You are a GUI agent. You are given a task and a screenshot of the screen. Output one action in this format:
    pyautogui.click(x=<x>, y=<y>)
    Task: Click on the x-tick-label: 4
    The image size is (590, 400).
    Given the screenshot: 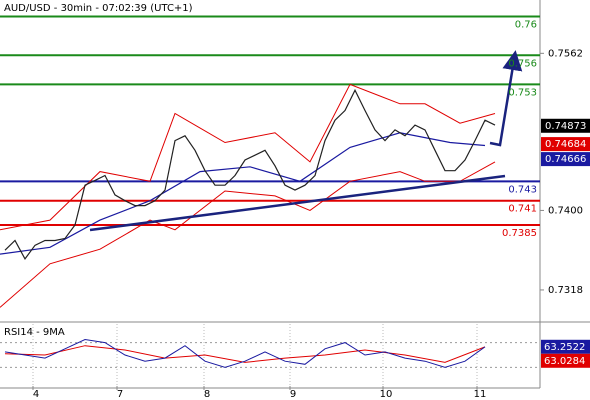 What is the action you would take?
    pyautogui.click(x=36, y=394)
    